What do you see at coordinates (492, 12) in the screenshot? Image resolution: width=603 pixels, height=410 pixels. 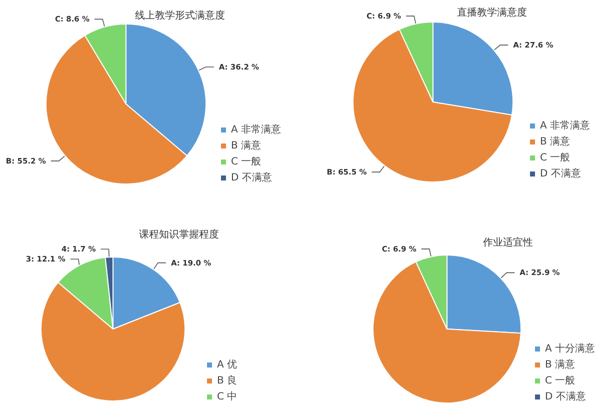 I see `chart-title: 直播教学满意度` at bounding box center [492, 12].